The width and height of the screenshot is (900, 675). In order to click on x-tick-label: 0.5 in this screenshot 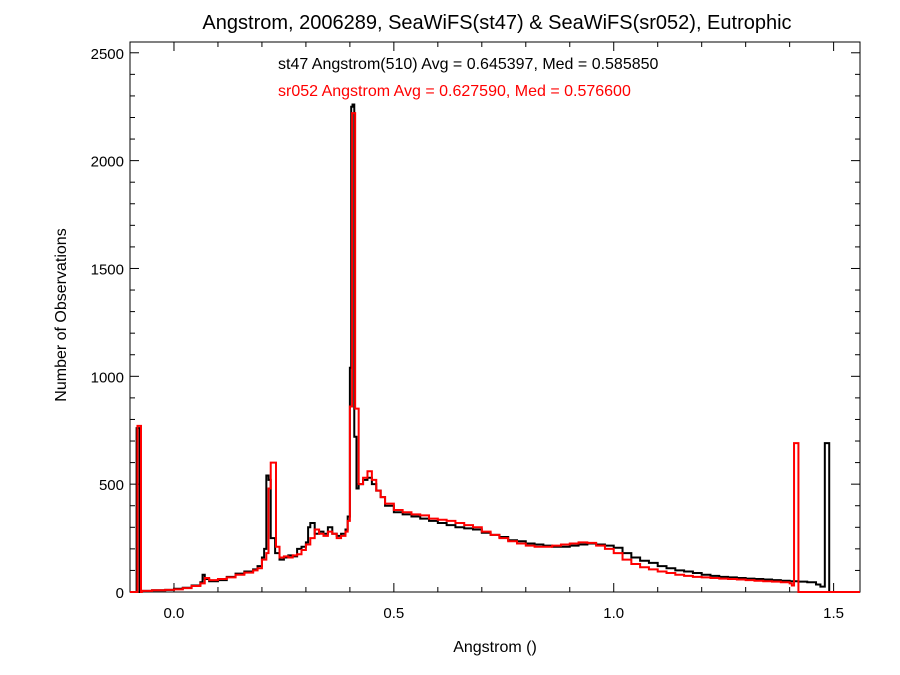, I will do `click(393, 613)`.